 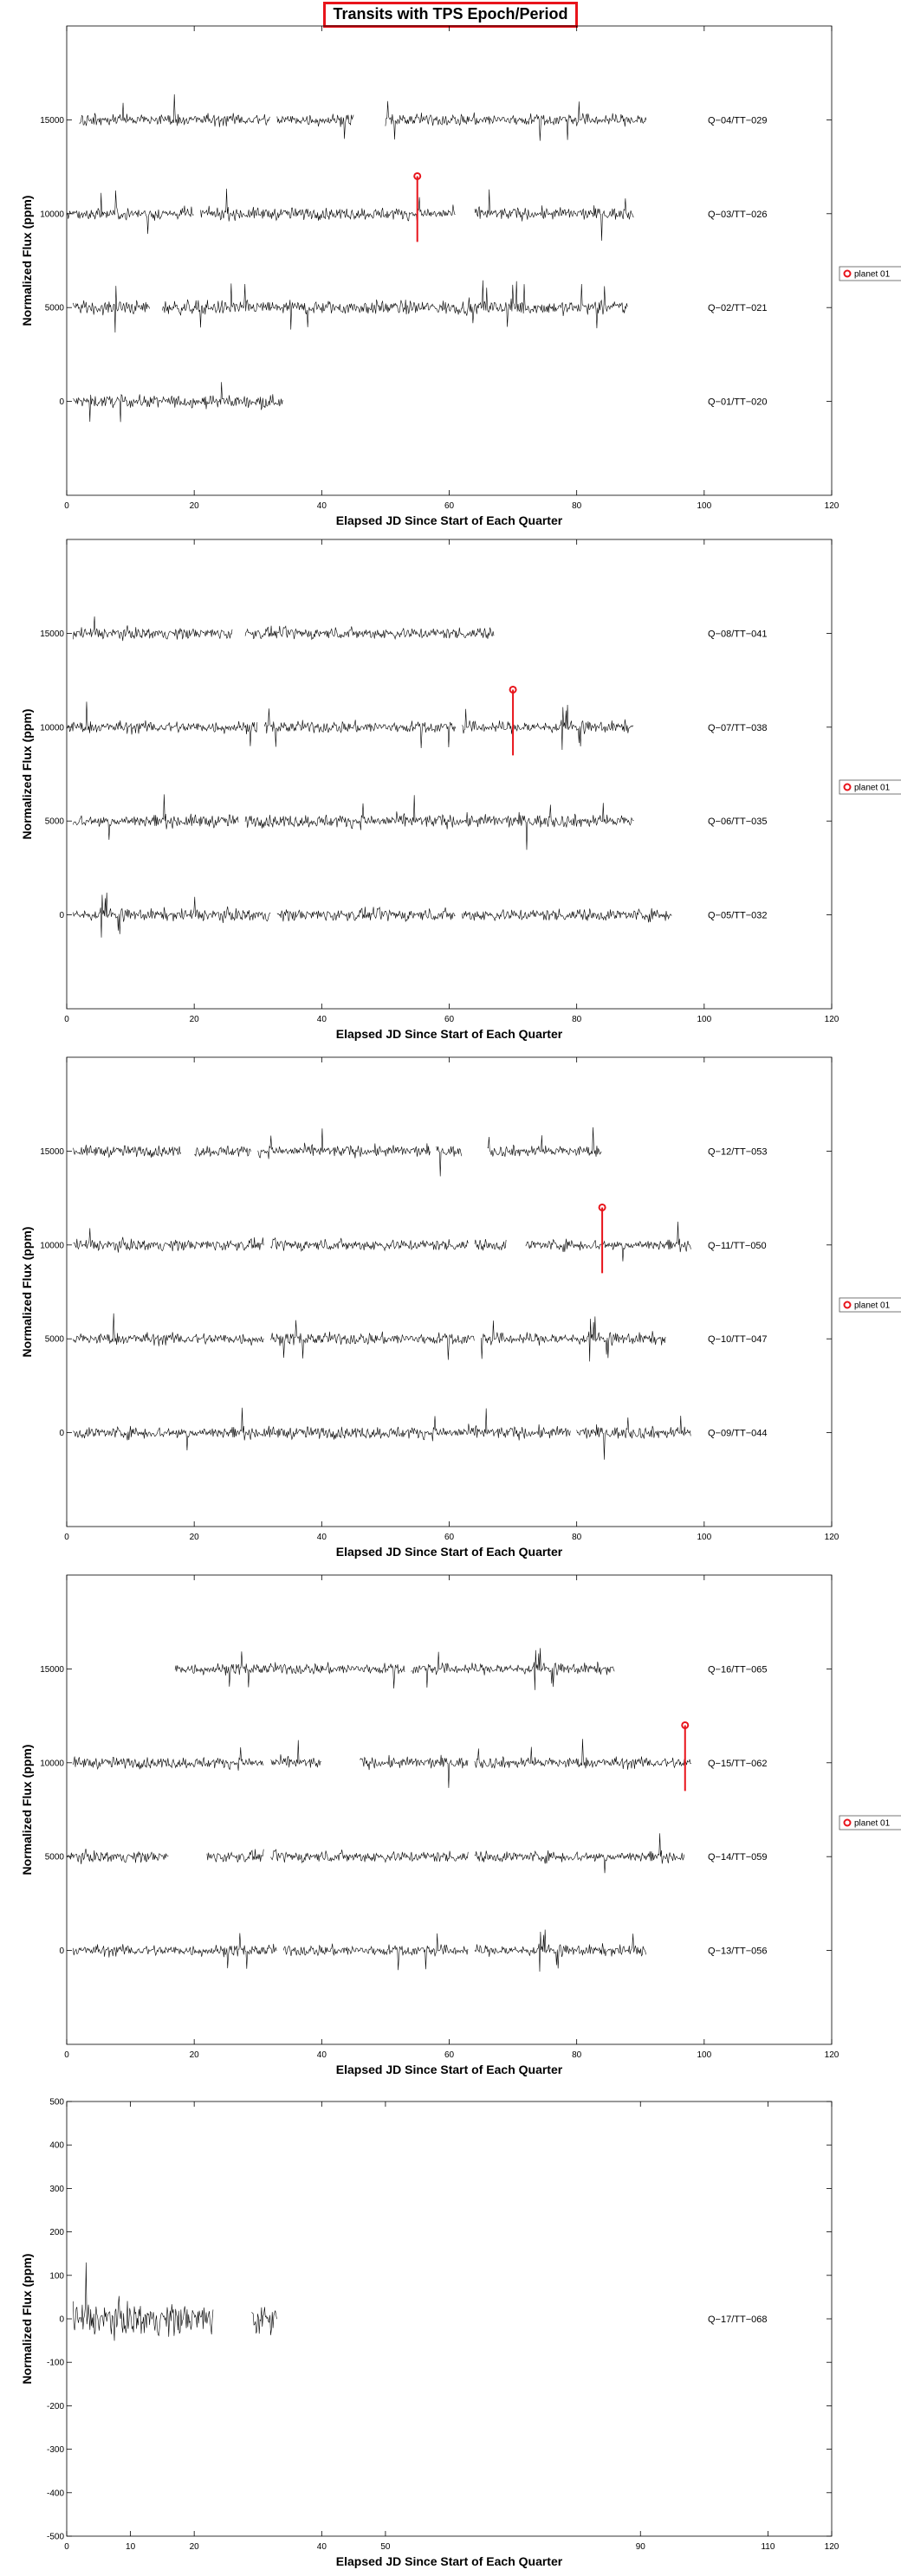 What do you see at coordinates (57, 2189) in the screenshot?
I see `y-tick-label: 300` at bounding box center [57, 2189].